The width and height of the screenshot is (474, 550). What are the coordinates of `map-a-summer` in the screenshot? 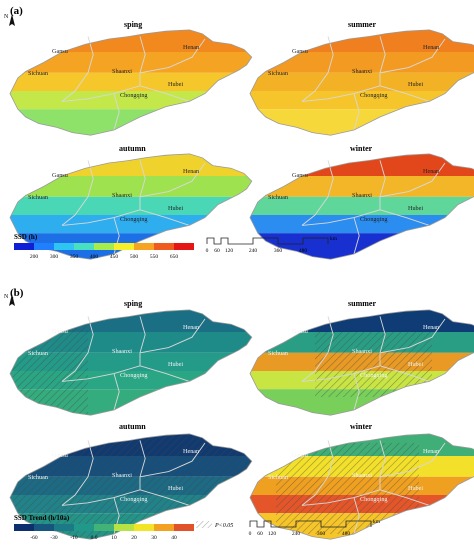 It's located at (361, 82).